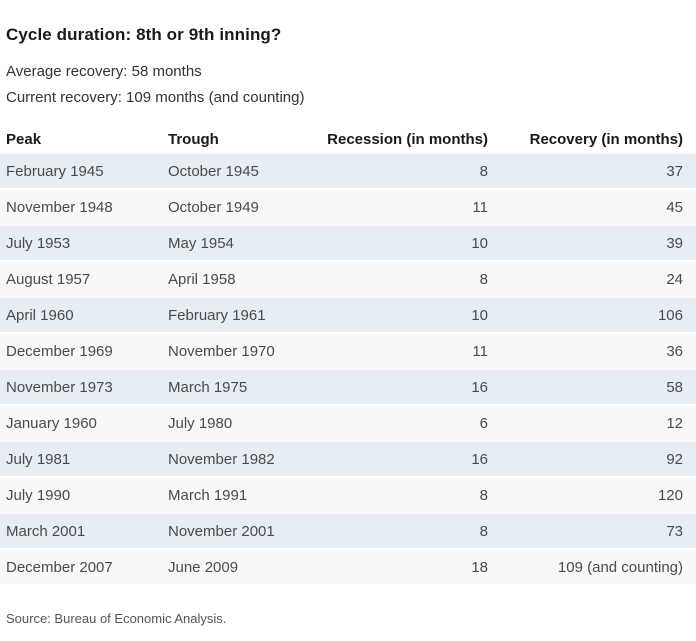  I want to click on cell-peak: January 1960, so click(51, 423).